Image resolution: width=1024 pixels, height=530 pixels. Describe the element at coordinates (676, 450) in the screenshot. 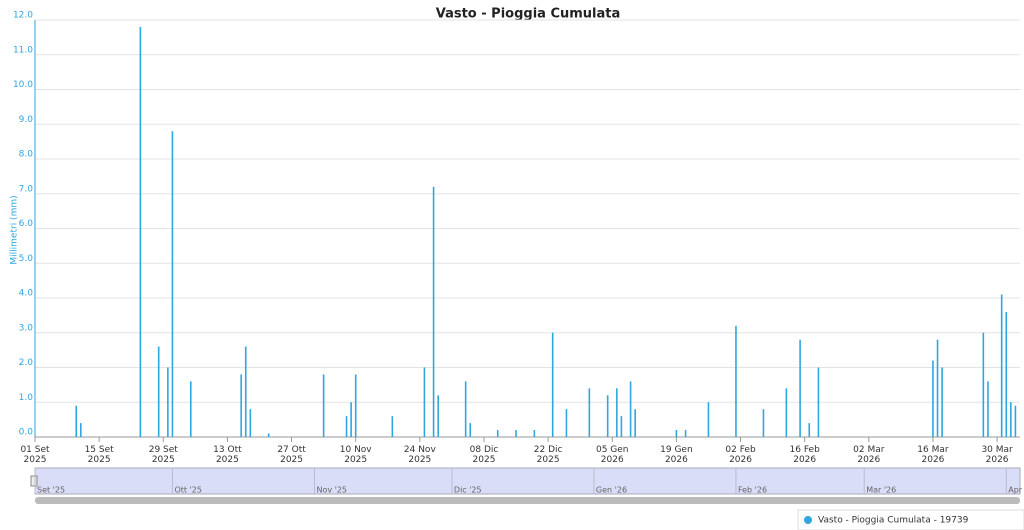

I see `x-tick-line: 19 Gen` at that location.